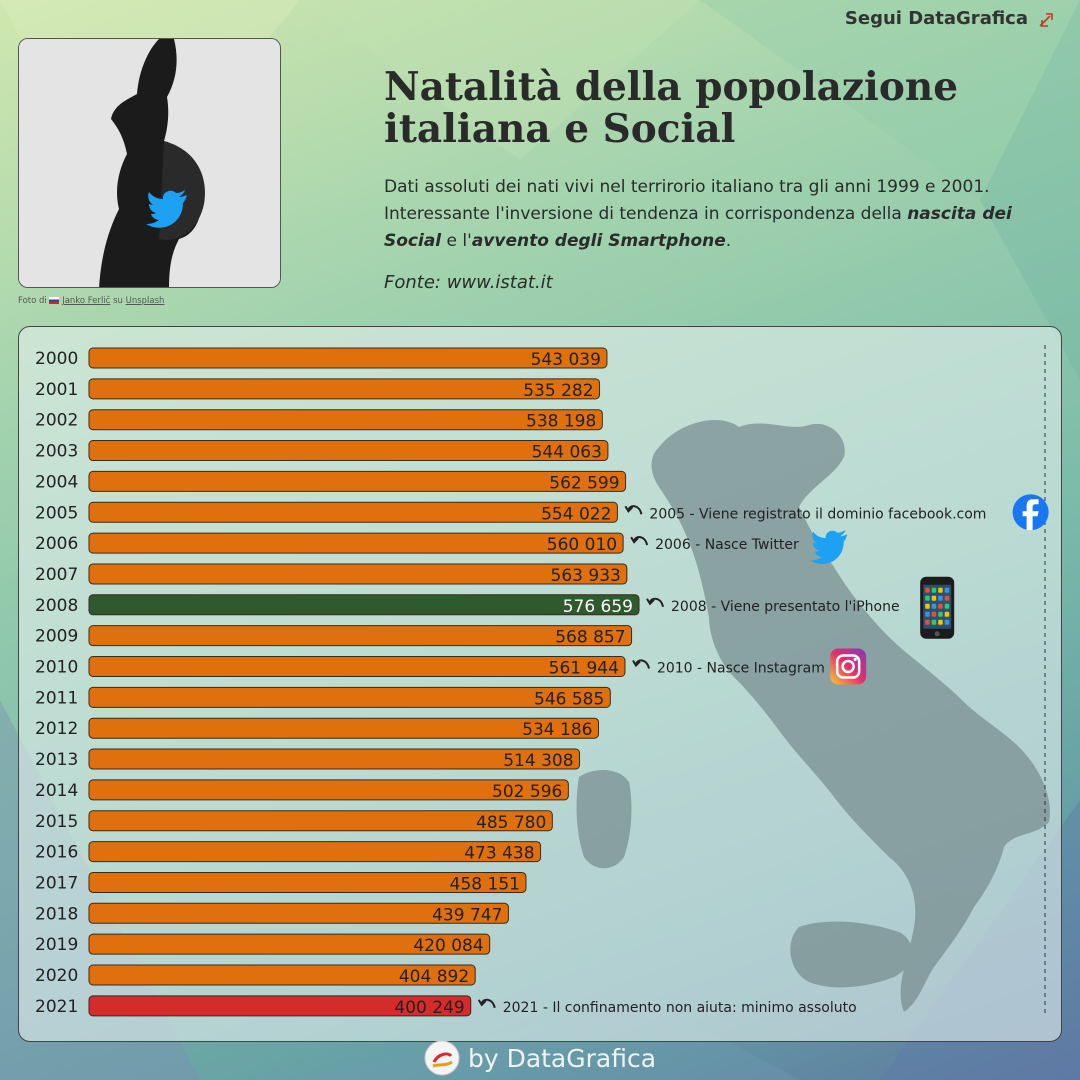 The image size is (1080, 1080). I want to click on desc-line-3-emph-a: Social, so click(413, 241).